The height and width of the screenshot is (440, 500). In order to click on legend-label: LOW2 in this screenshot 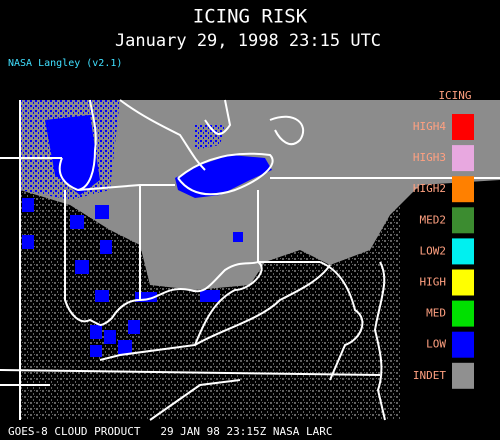, I will do `click(433, 250)`.